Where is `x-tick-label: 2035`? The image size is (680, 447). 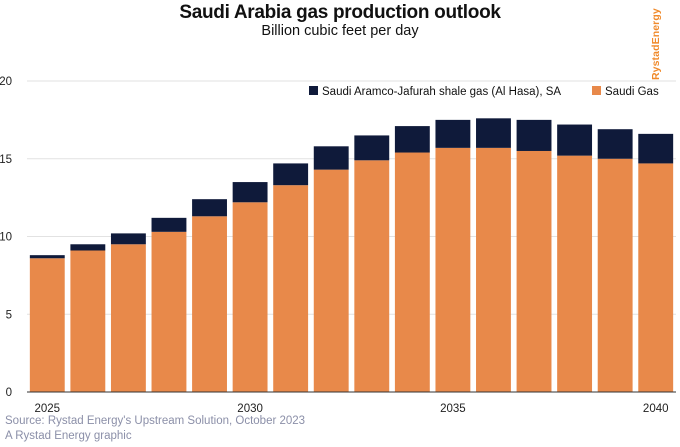 x-tick-label: 2035 is located at coordinates (453, 409).